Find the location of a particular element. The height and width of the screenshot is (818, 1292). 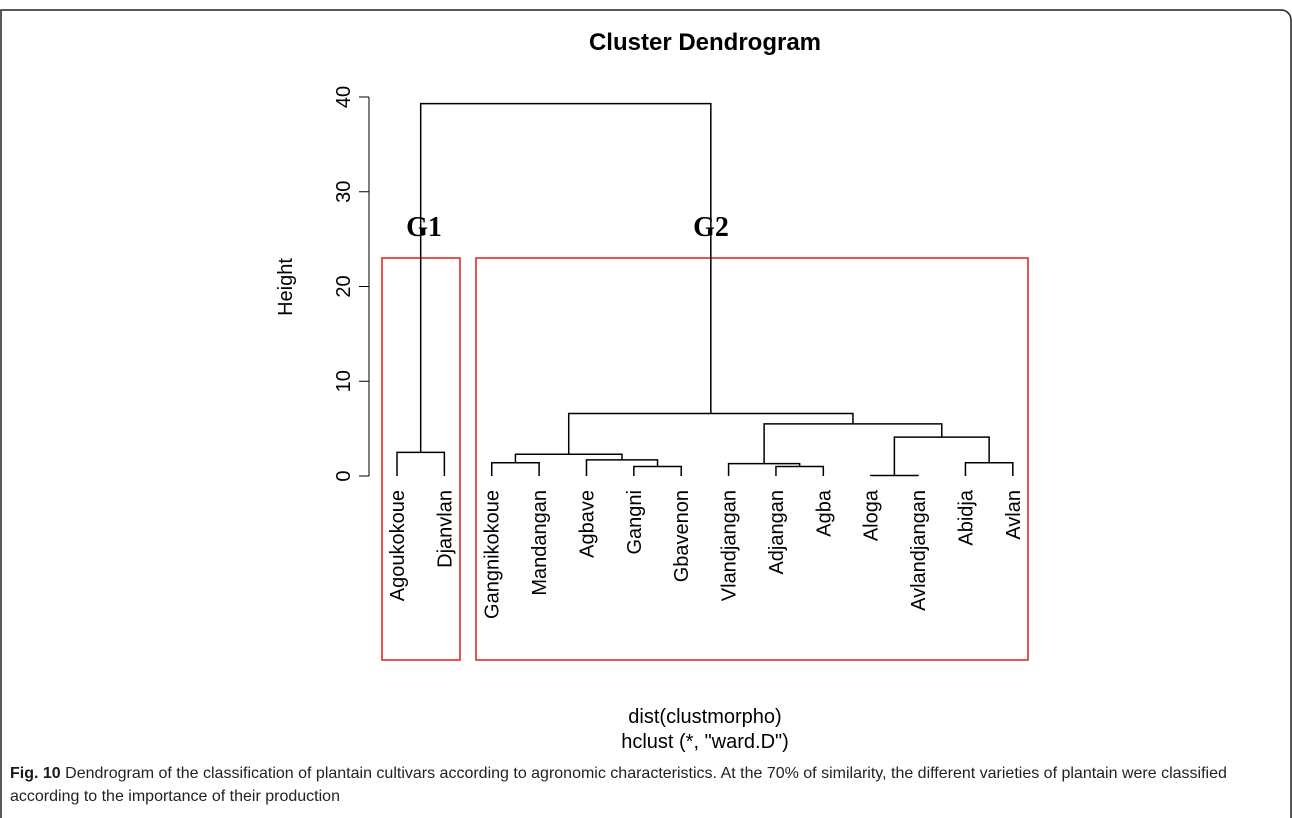

leaf-label: Adjangan is located at coordinates (777, 532).